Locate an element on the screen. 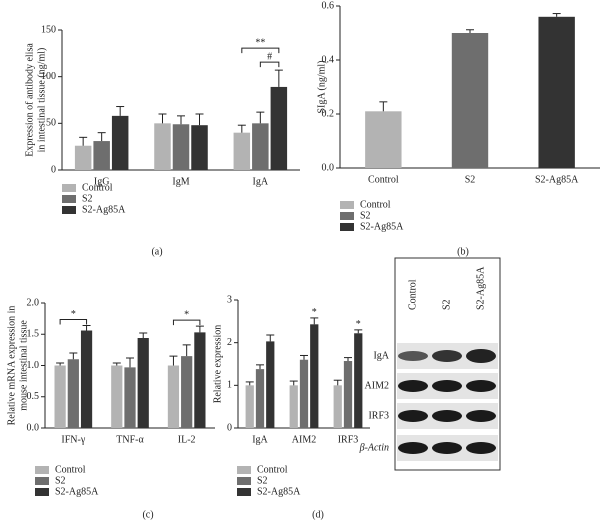 This screenshot has height=521, width=612. y-tick-label: 150 is located at coordinates (48, 29).